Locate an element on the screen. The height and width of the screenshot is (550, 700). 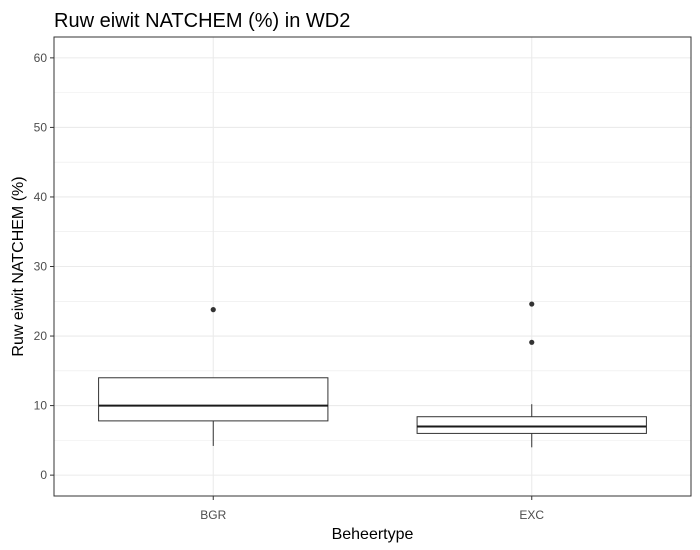
chart-title: Ruw eiwit NATCHEM (%) in WD2 is located at coordinates (202, 21).